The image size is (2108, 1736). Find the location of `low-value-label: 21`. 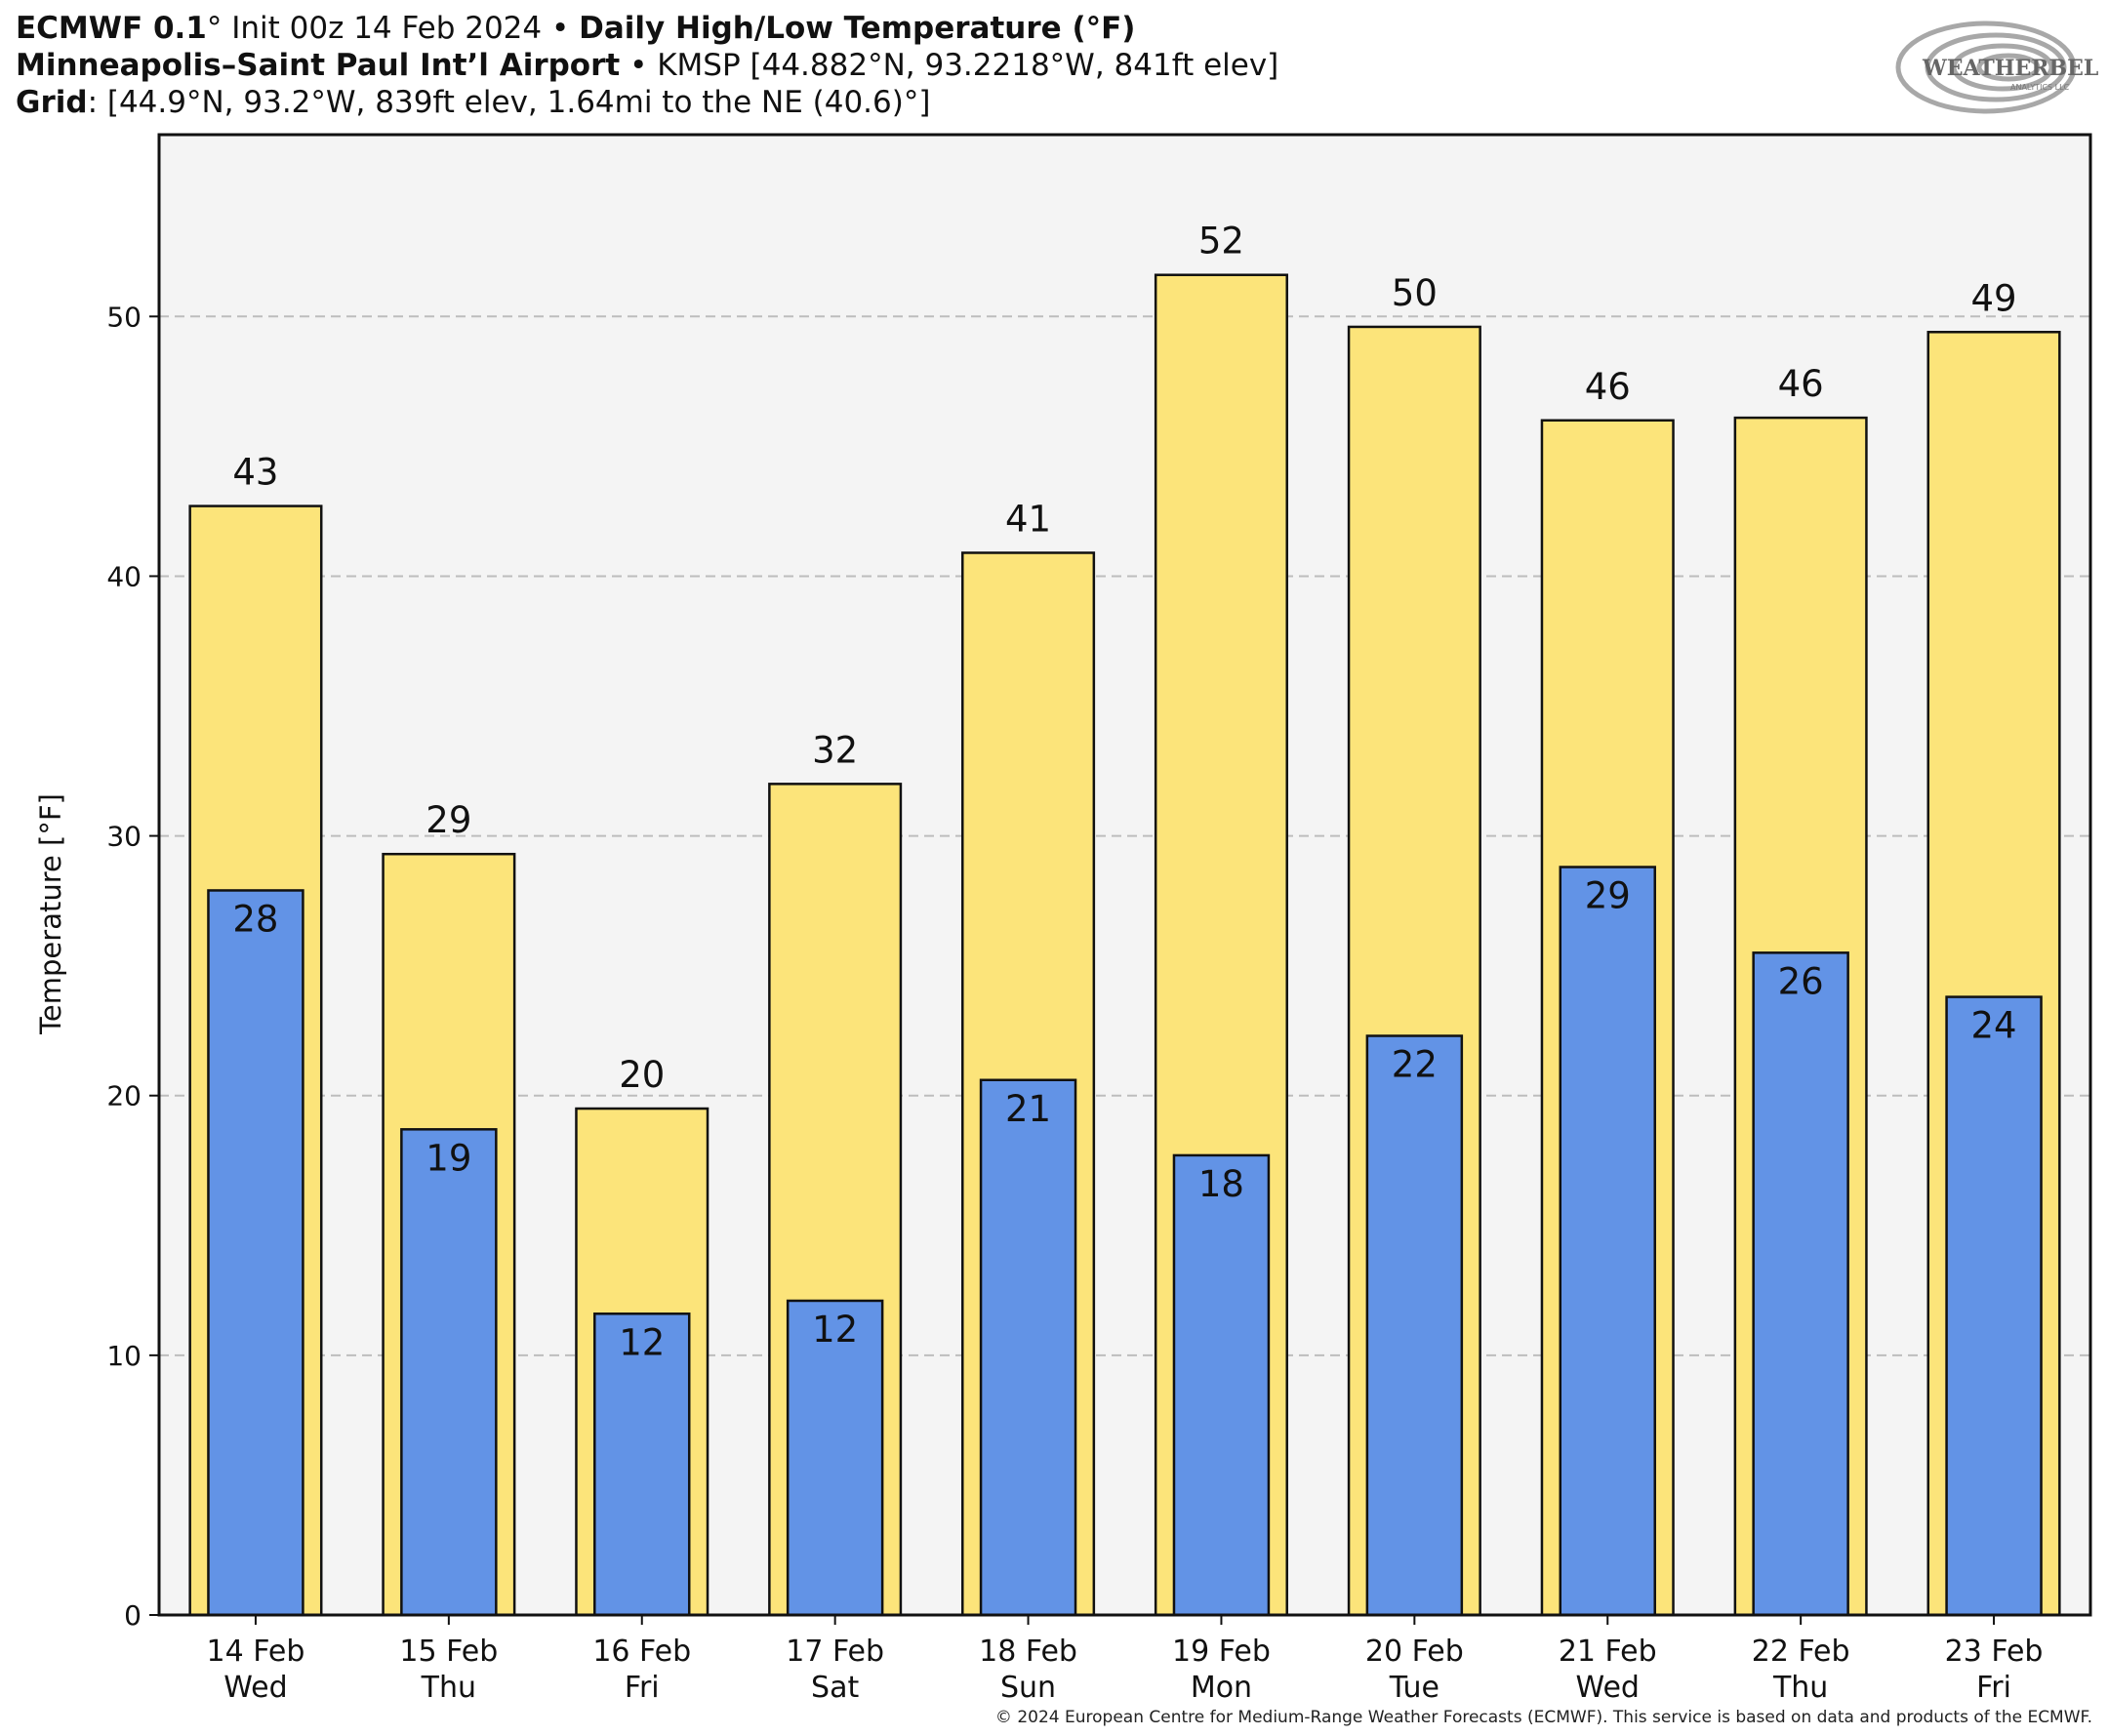

low-value-label: 21 is located at coordinates (1028, 1109).